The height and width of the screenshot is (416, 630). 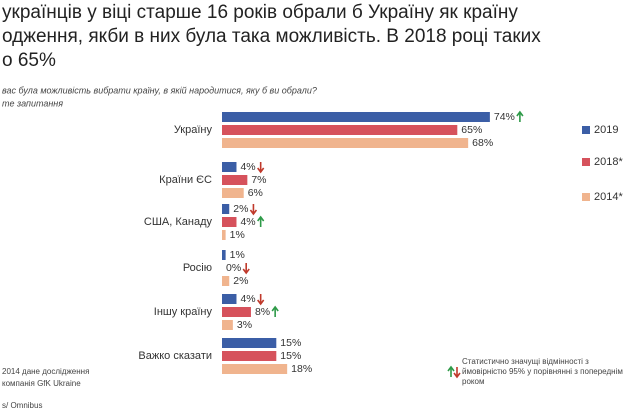 What do you see at coordinates (193, 130) in the screenshot?
I see `category-label: Україну` at bounding box center [193, 130].